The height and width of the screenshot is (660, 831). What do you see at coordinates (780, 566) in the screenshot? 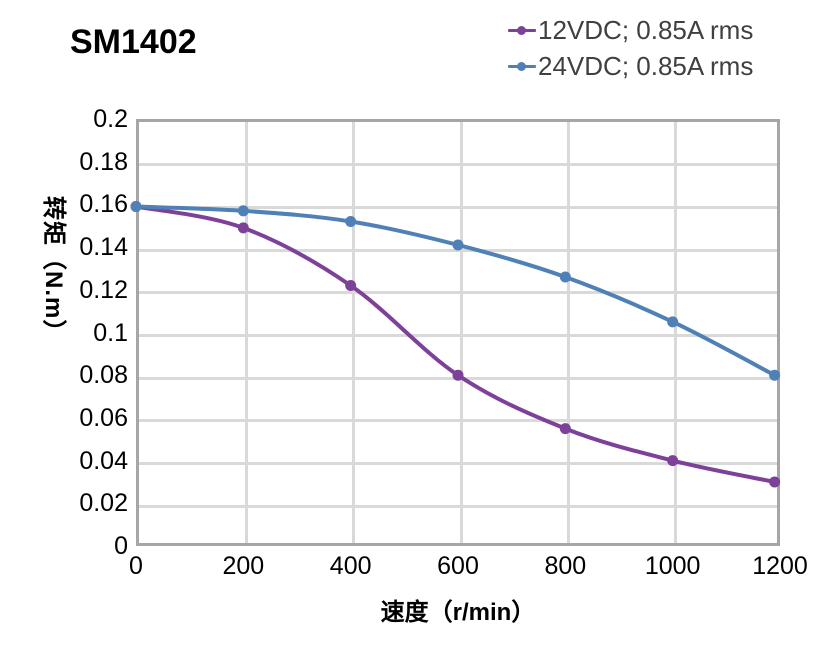
I see `x-tick-label: 1200` at bounding box center [780, 566].